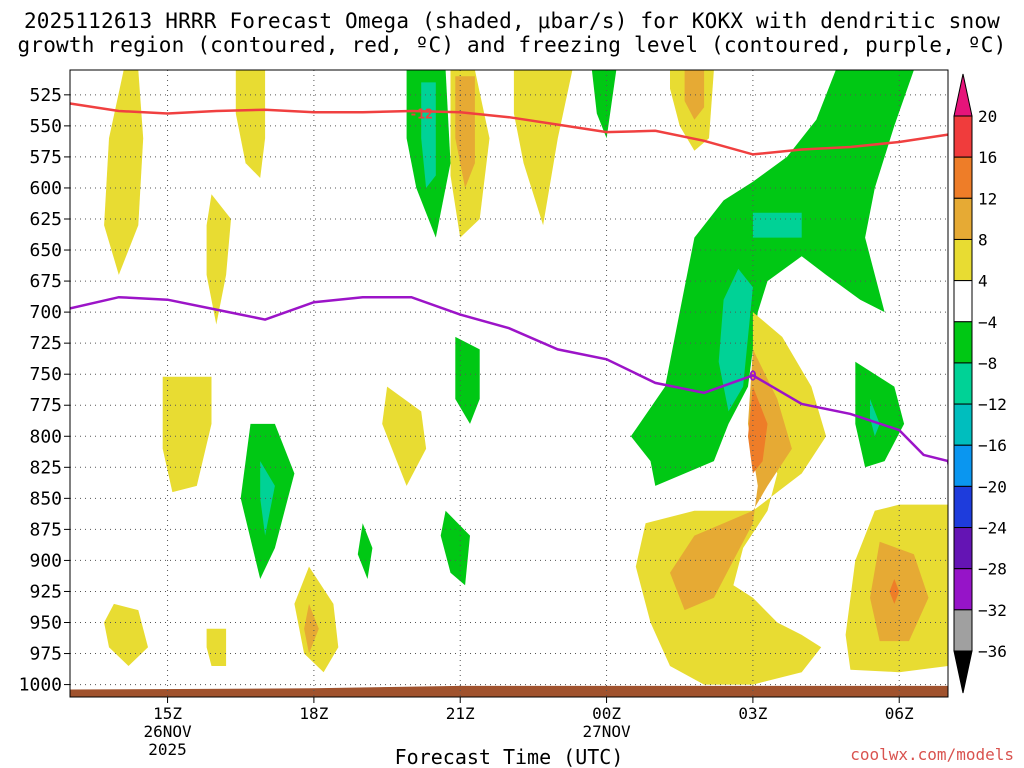 The width and height of the screenshot is (1024, 768). I want to click on colorbar-label: −8, so click(987, 363).